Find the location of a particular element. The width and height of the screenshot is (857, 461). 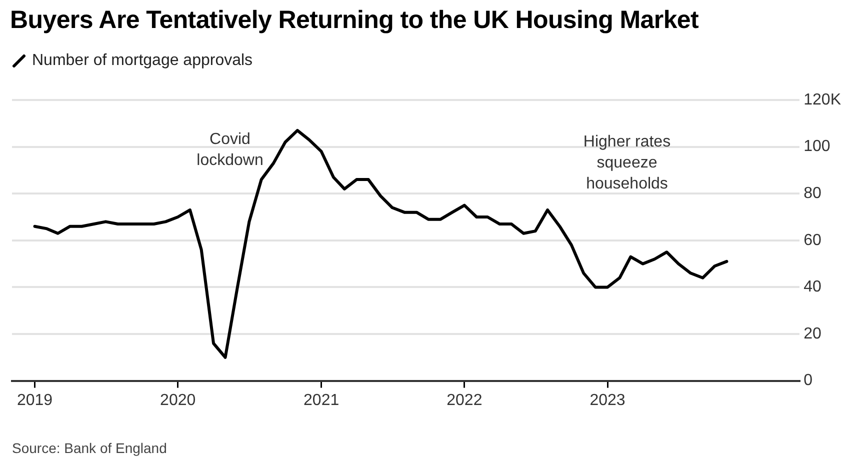

chart-title: Buyers Are Tentatively Returning to the UK Housing Market is located at coordinates (354, 20).